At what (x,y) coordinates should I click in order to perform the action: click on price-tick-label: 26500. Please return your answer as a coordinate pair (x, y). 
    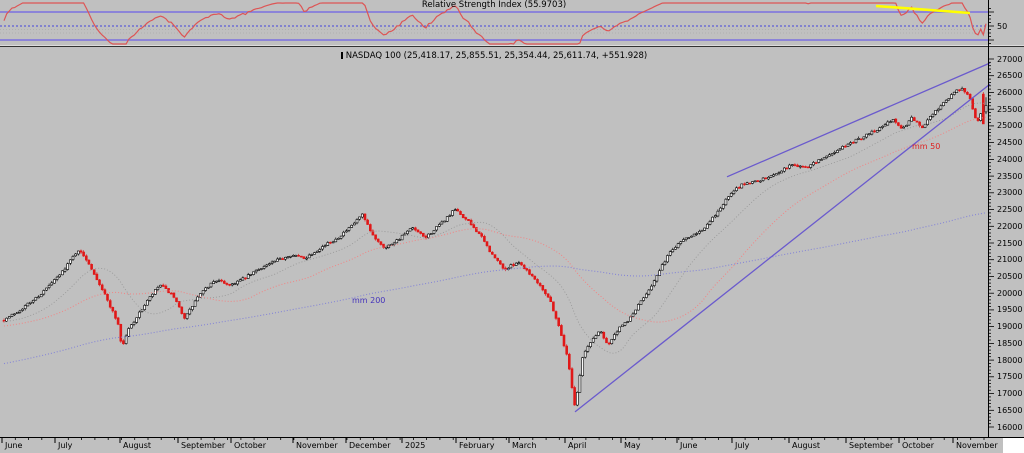
    Looking at the image, I should click on (1010, 76).